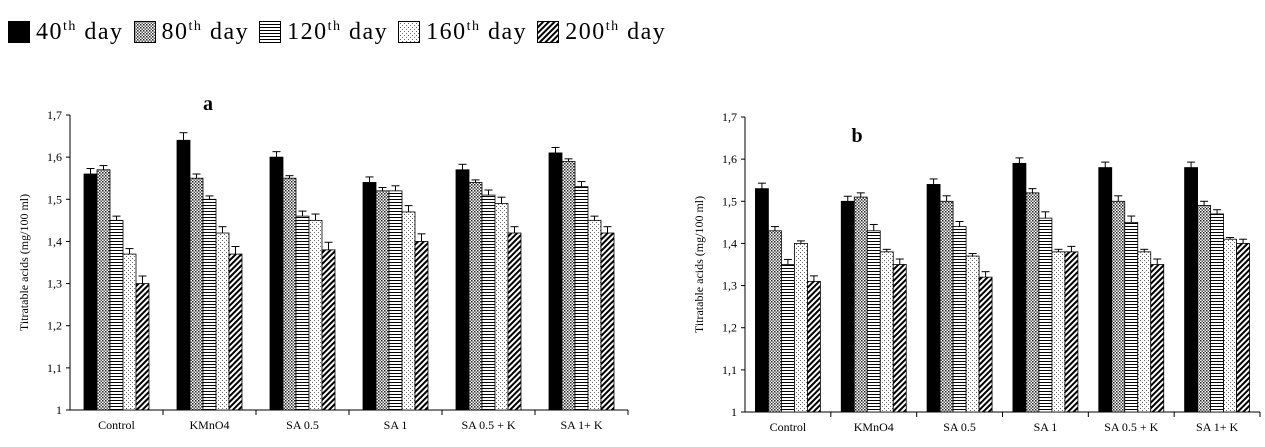 This screenshot has height=447, width=1265. I want to click on legend-label: 200th day, so click(616, 31).